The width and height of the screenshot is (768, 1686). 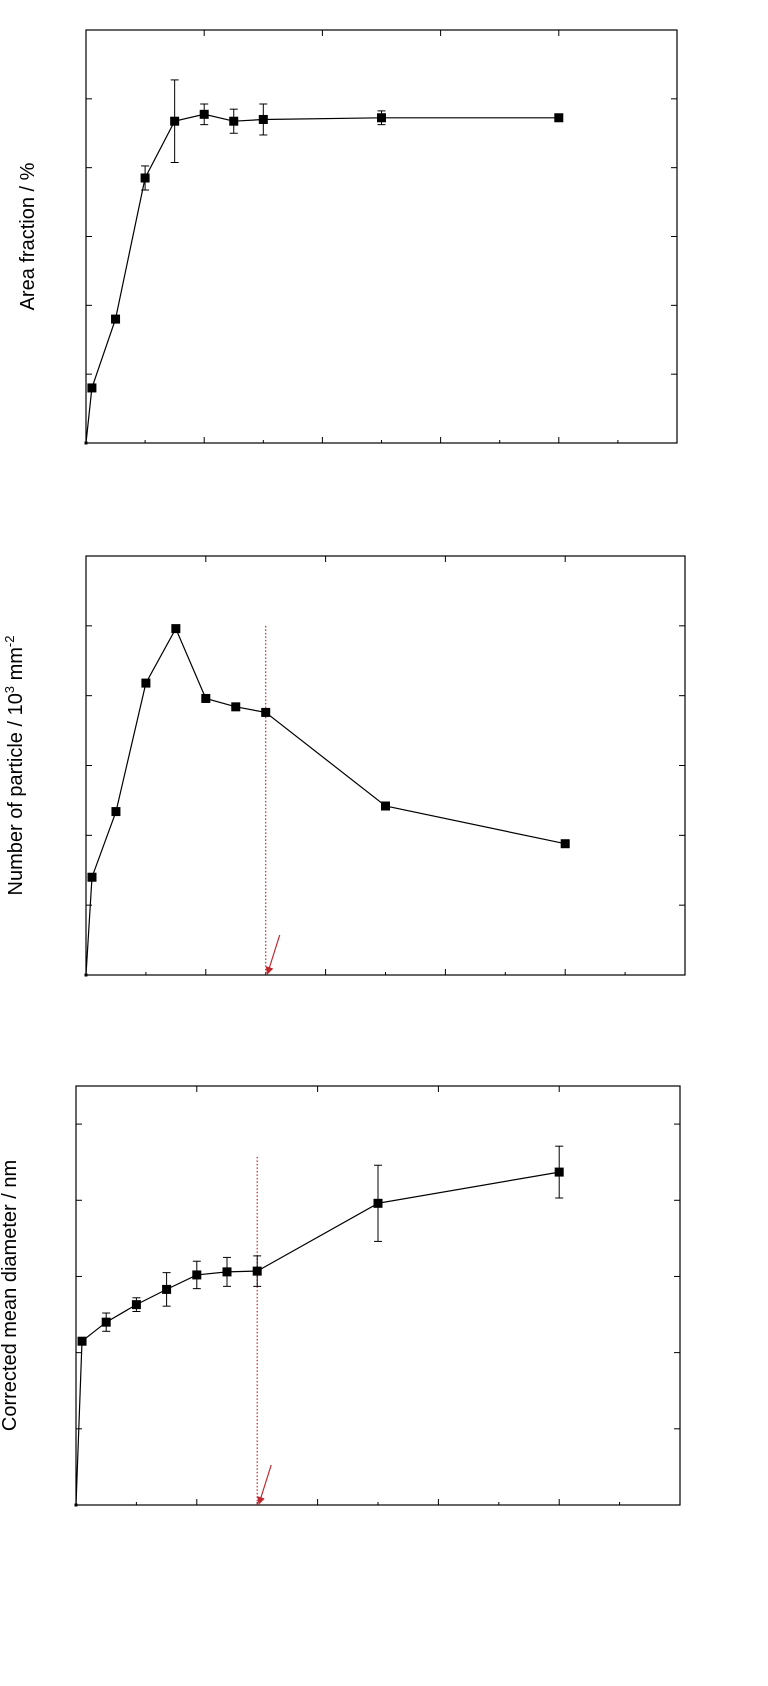 I want to click on y-axis-label: Corrected mean diameter / nm, so click(x=10, y=1295).